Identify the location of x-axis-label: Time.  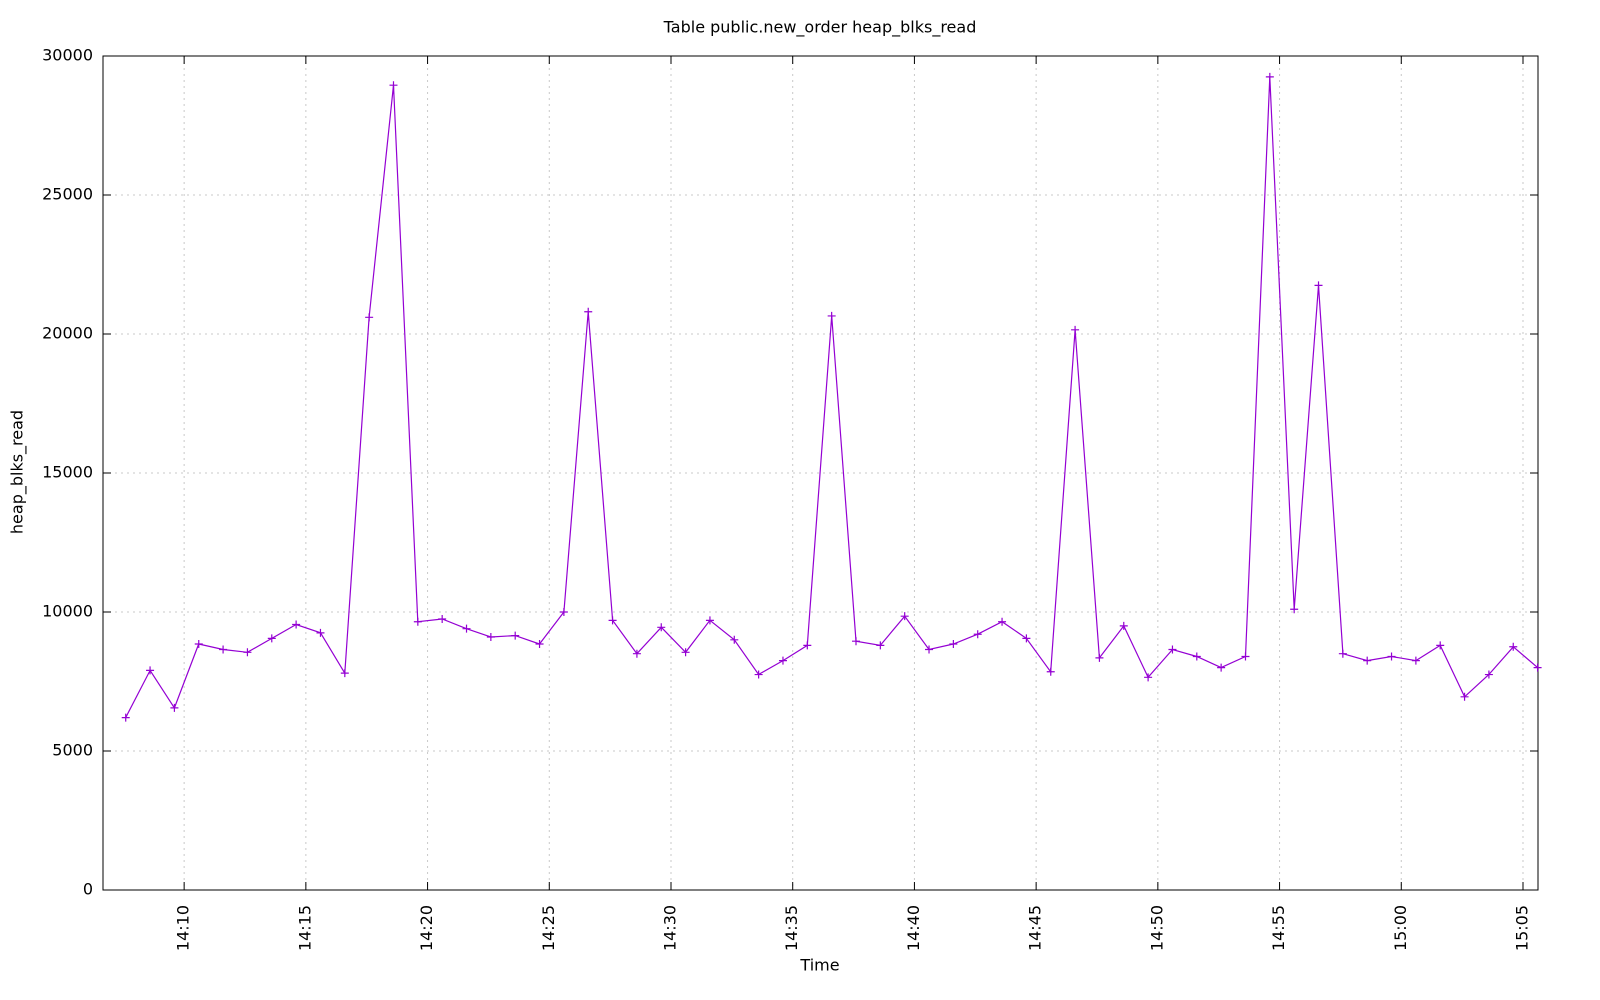
(819, 965).